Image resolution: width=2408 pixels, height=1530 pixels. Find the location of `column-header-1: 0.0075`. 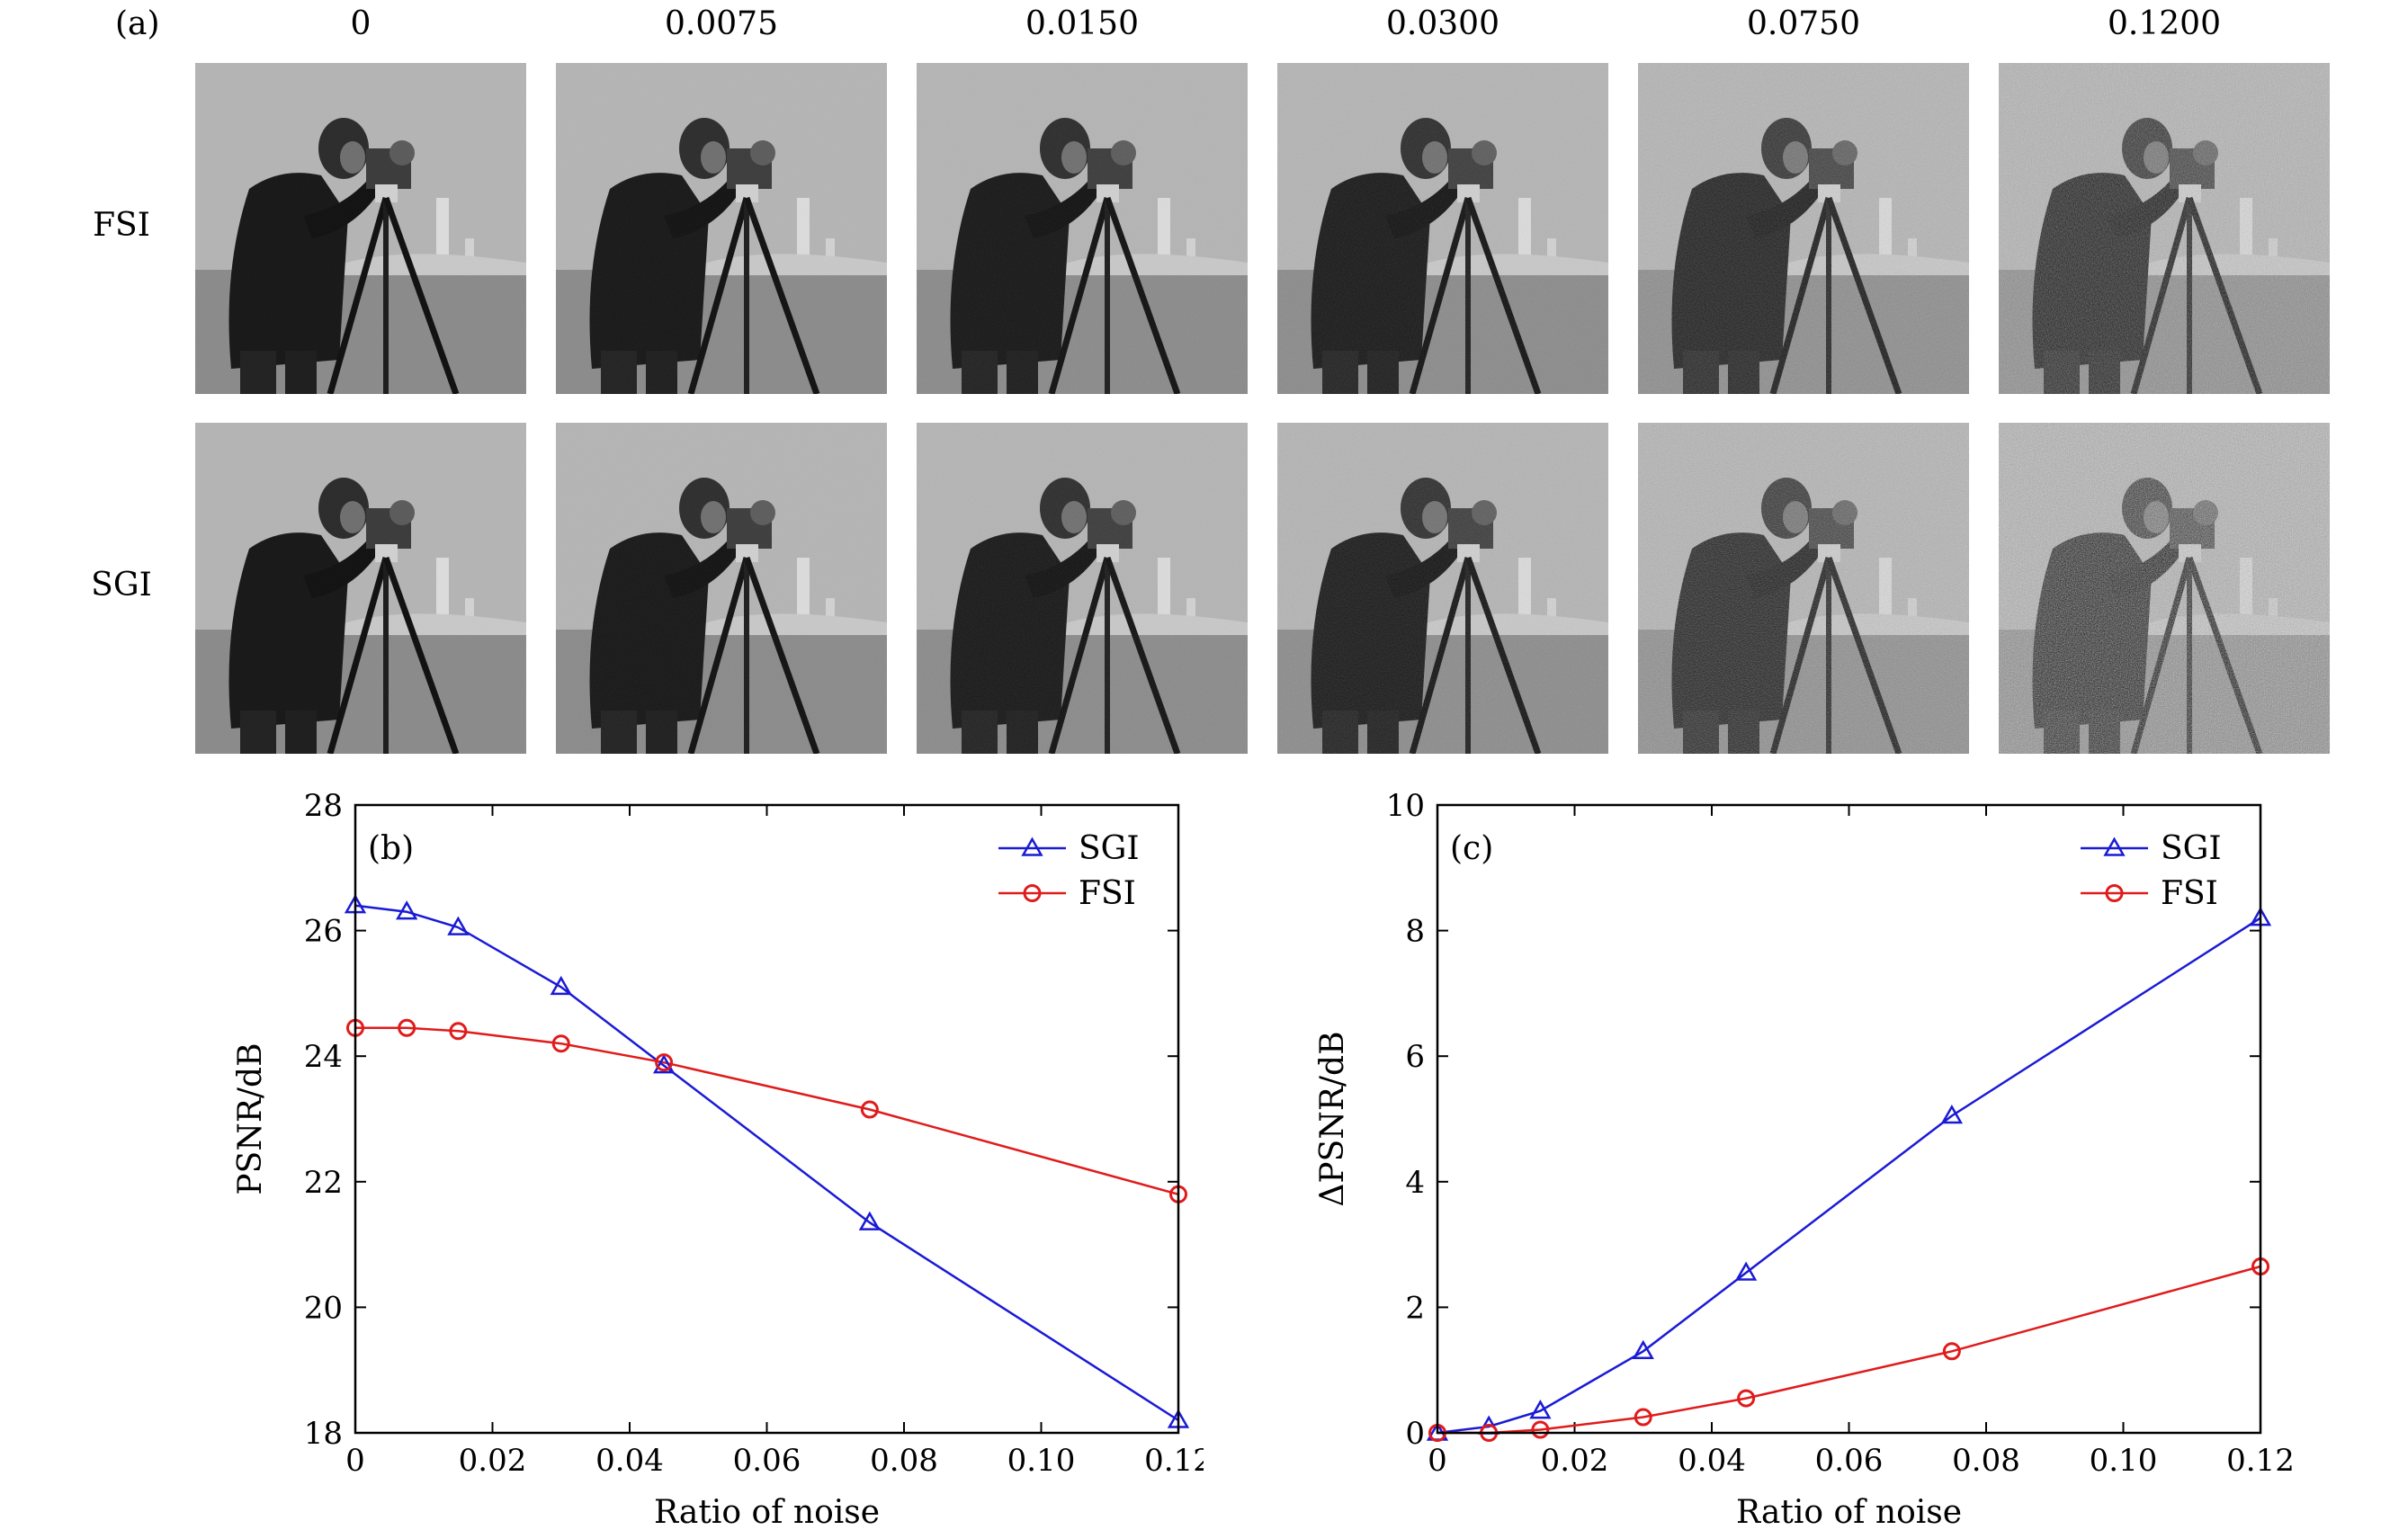

column-header-1: 0.0075 is located at coordinates (721, 23).